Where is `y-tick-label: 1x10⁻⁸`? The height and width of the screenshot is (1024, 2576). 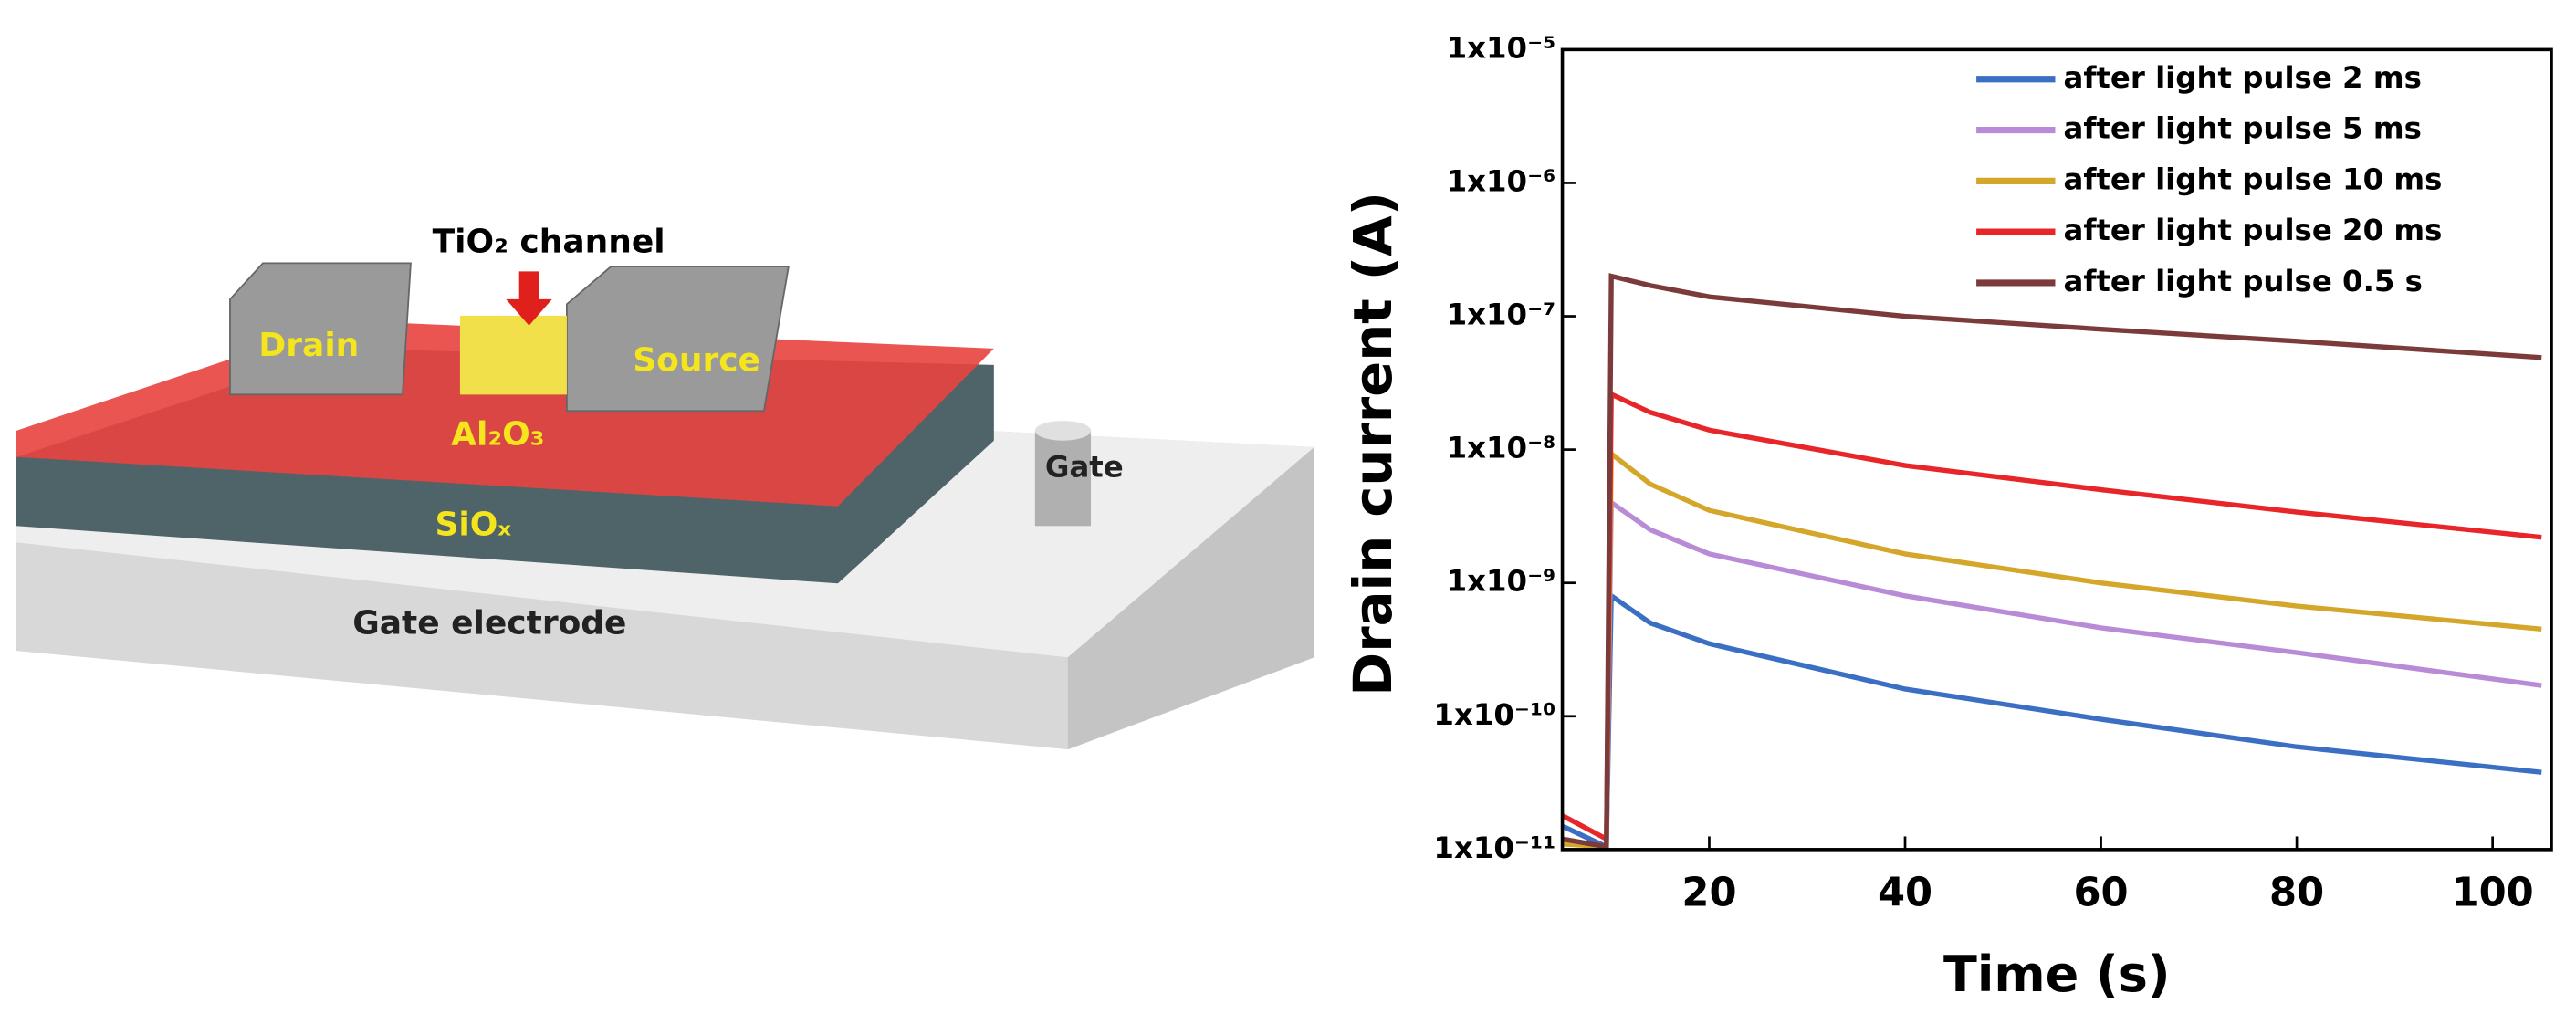
y-tick-label: 1x10⁻⁸ is located at coordinates (1501, 448).